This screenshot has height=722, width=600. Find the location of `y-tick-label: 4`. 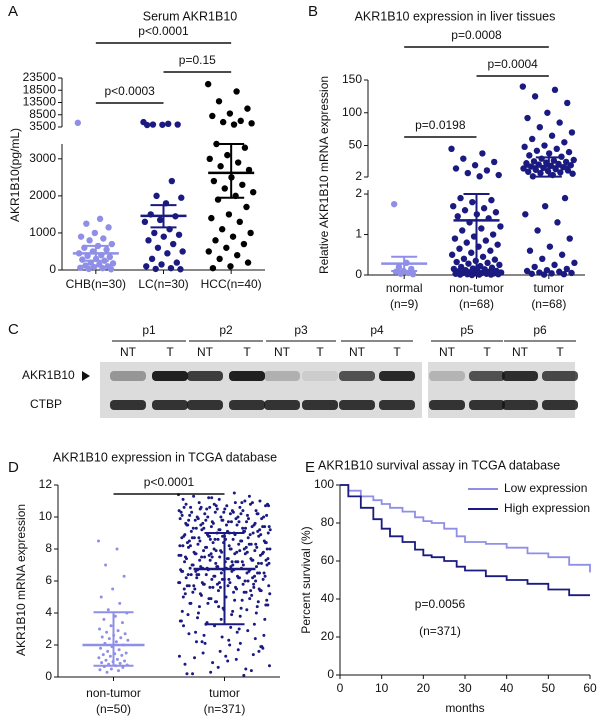

y-tick-label: 4 is located at coordinates (48, 612).